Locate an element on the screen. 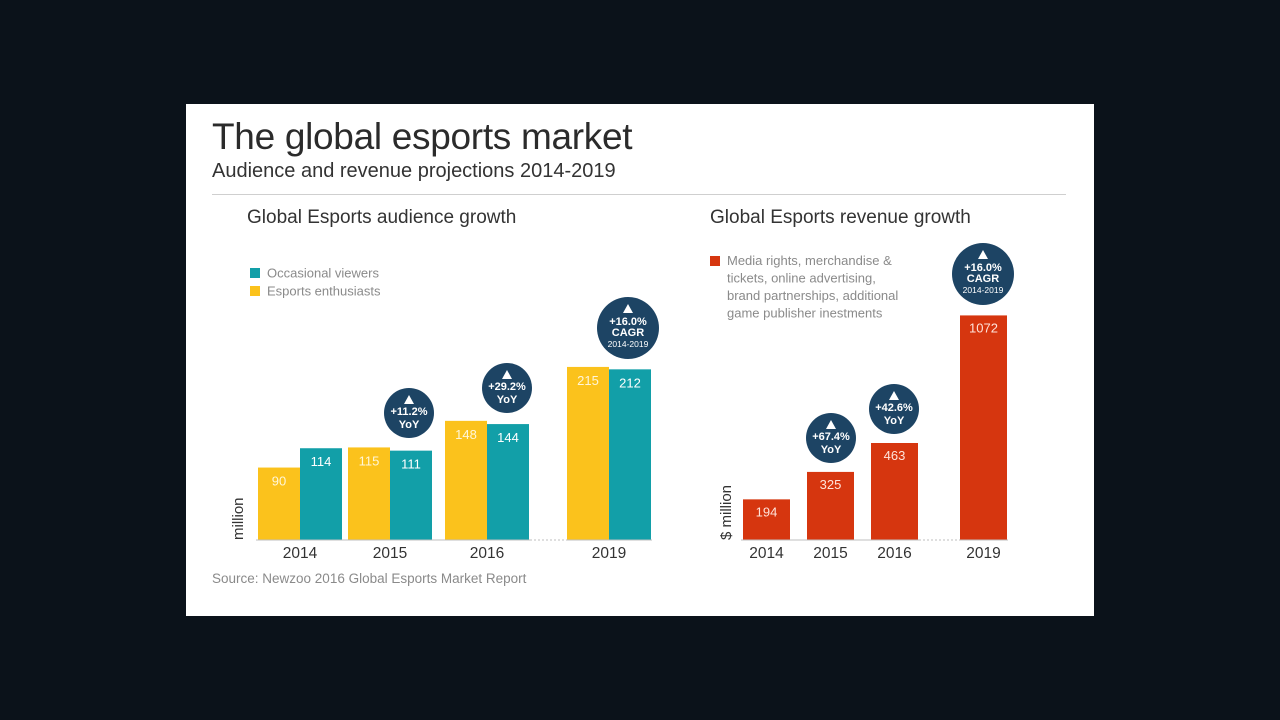 The height and width of the screenshot is (720, 1280). bar-occasional-2014 is located at coordinates (321, 494).